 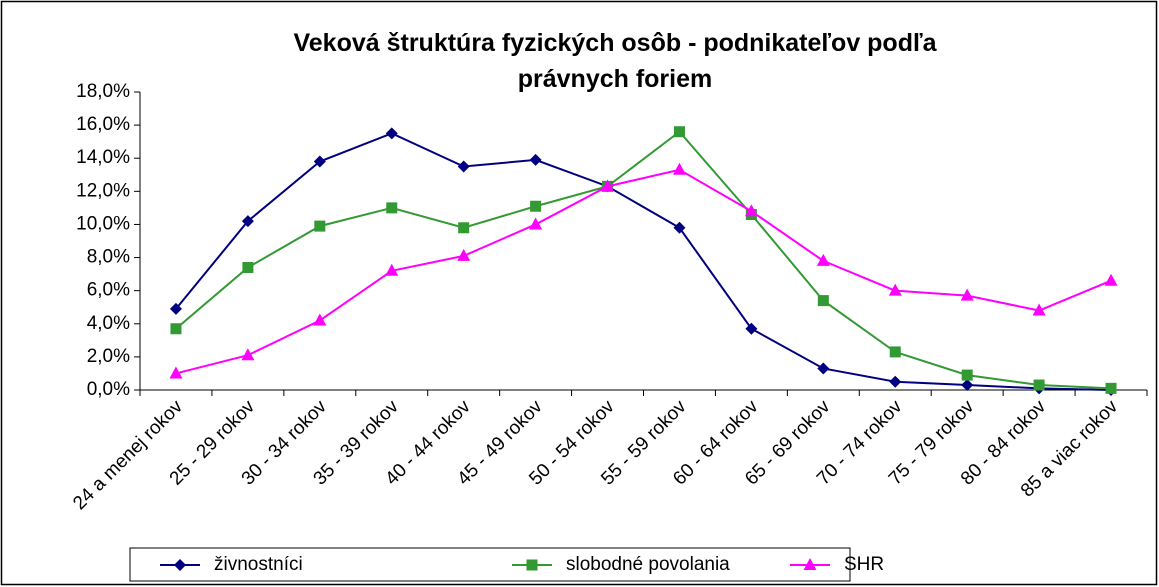 I want to click on legend-label: živnostníci, so click(x=258, y=564).